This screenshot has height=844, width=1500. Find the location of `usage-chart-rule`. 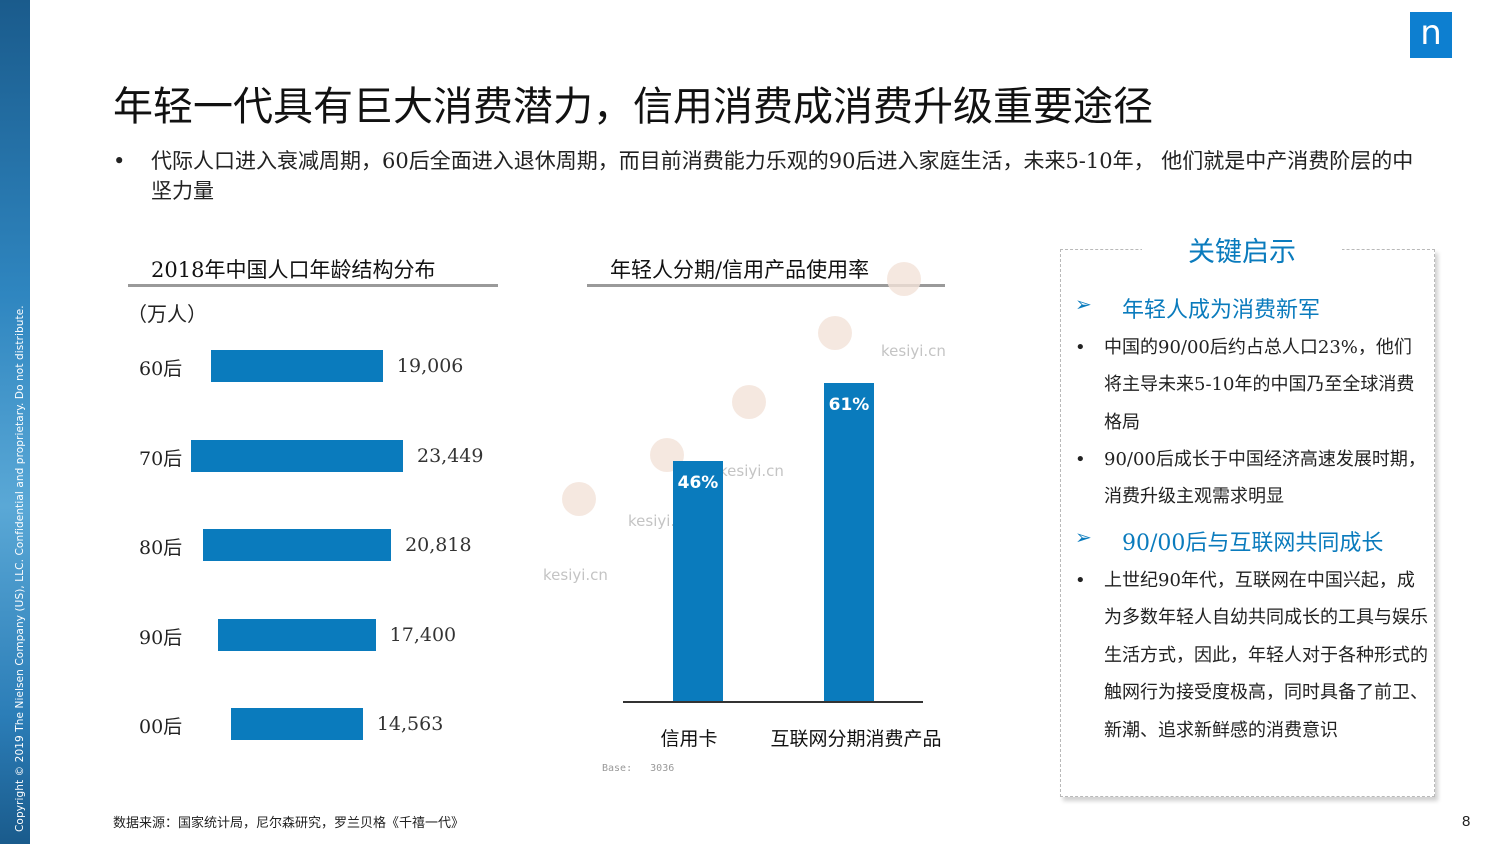

usage-chart-rule is located at coordinates (766, 285).